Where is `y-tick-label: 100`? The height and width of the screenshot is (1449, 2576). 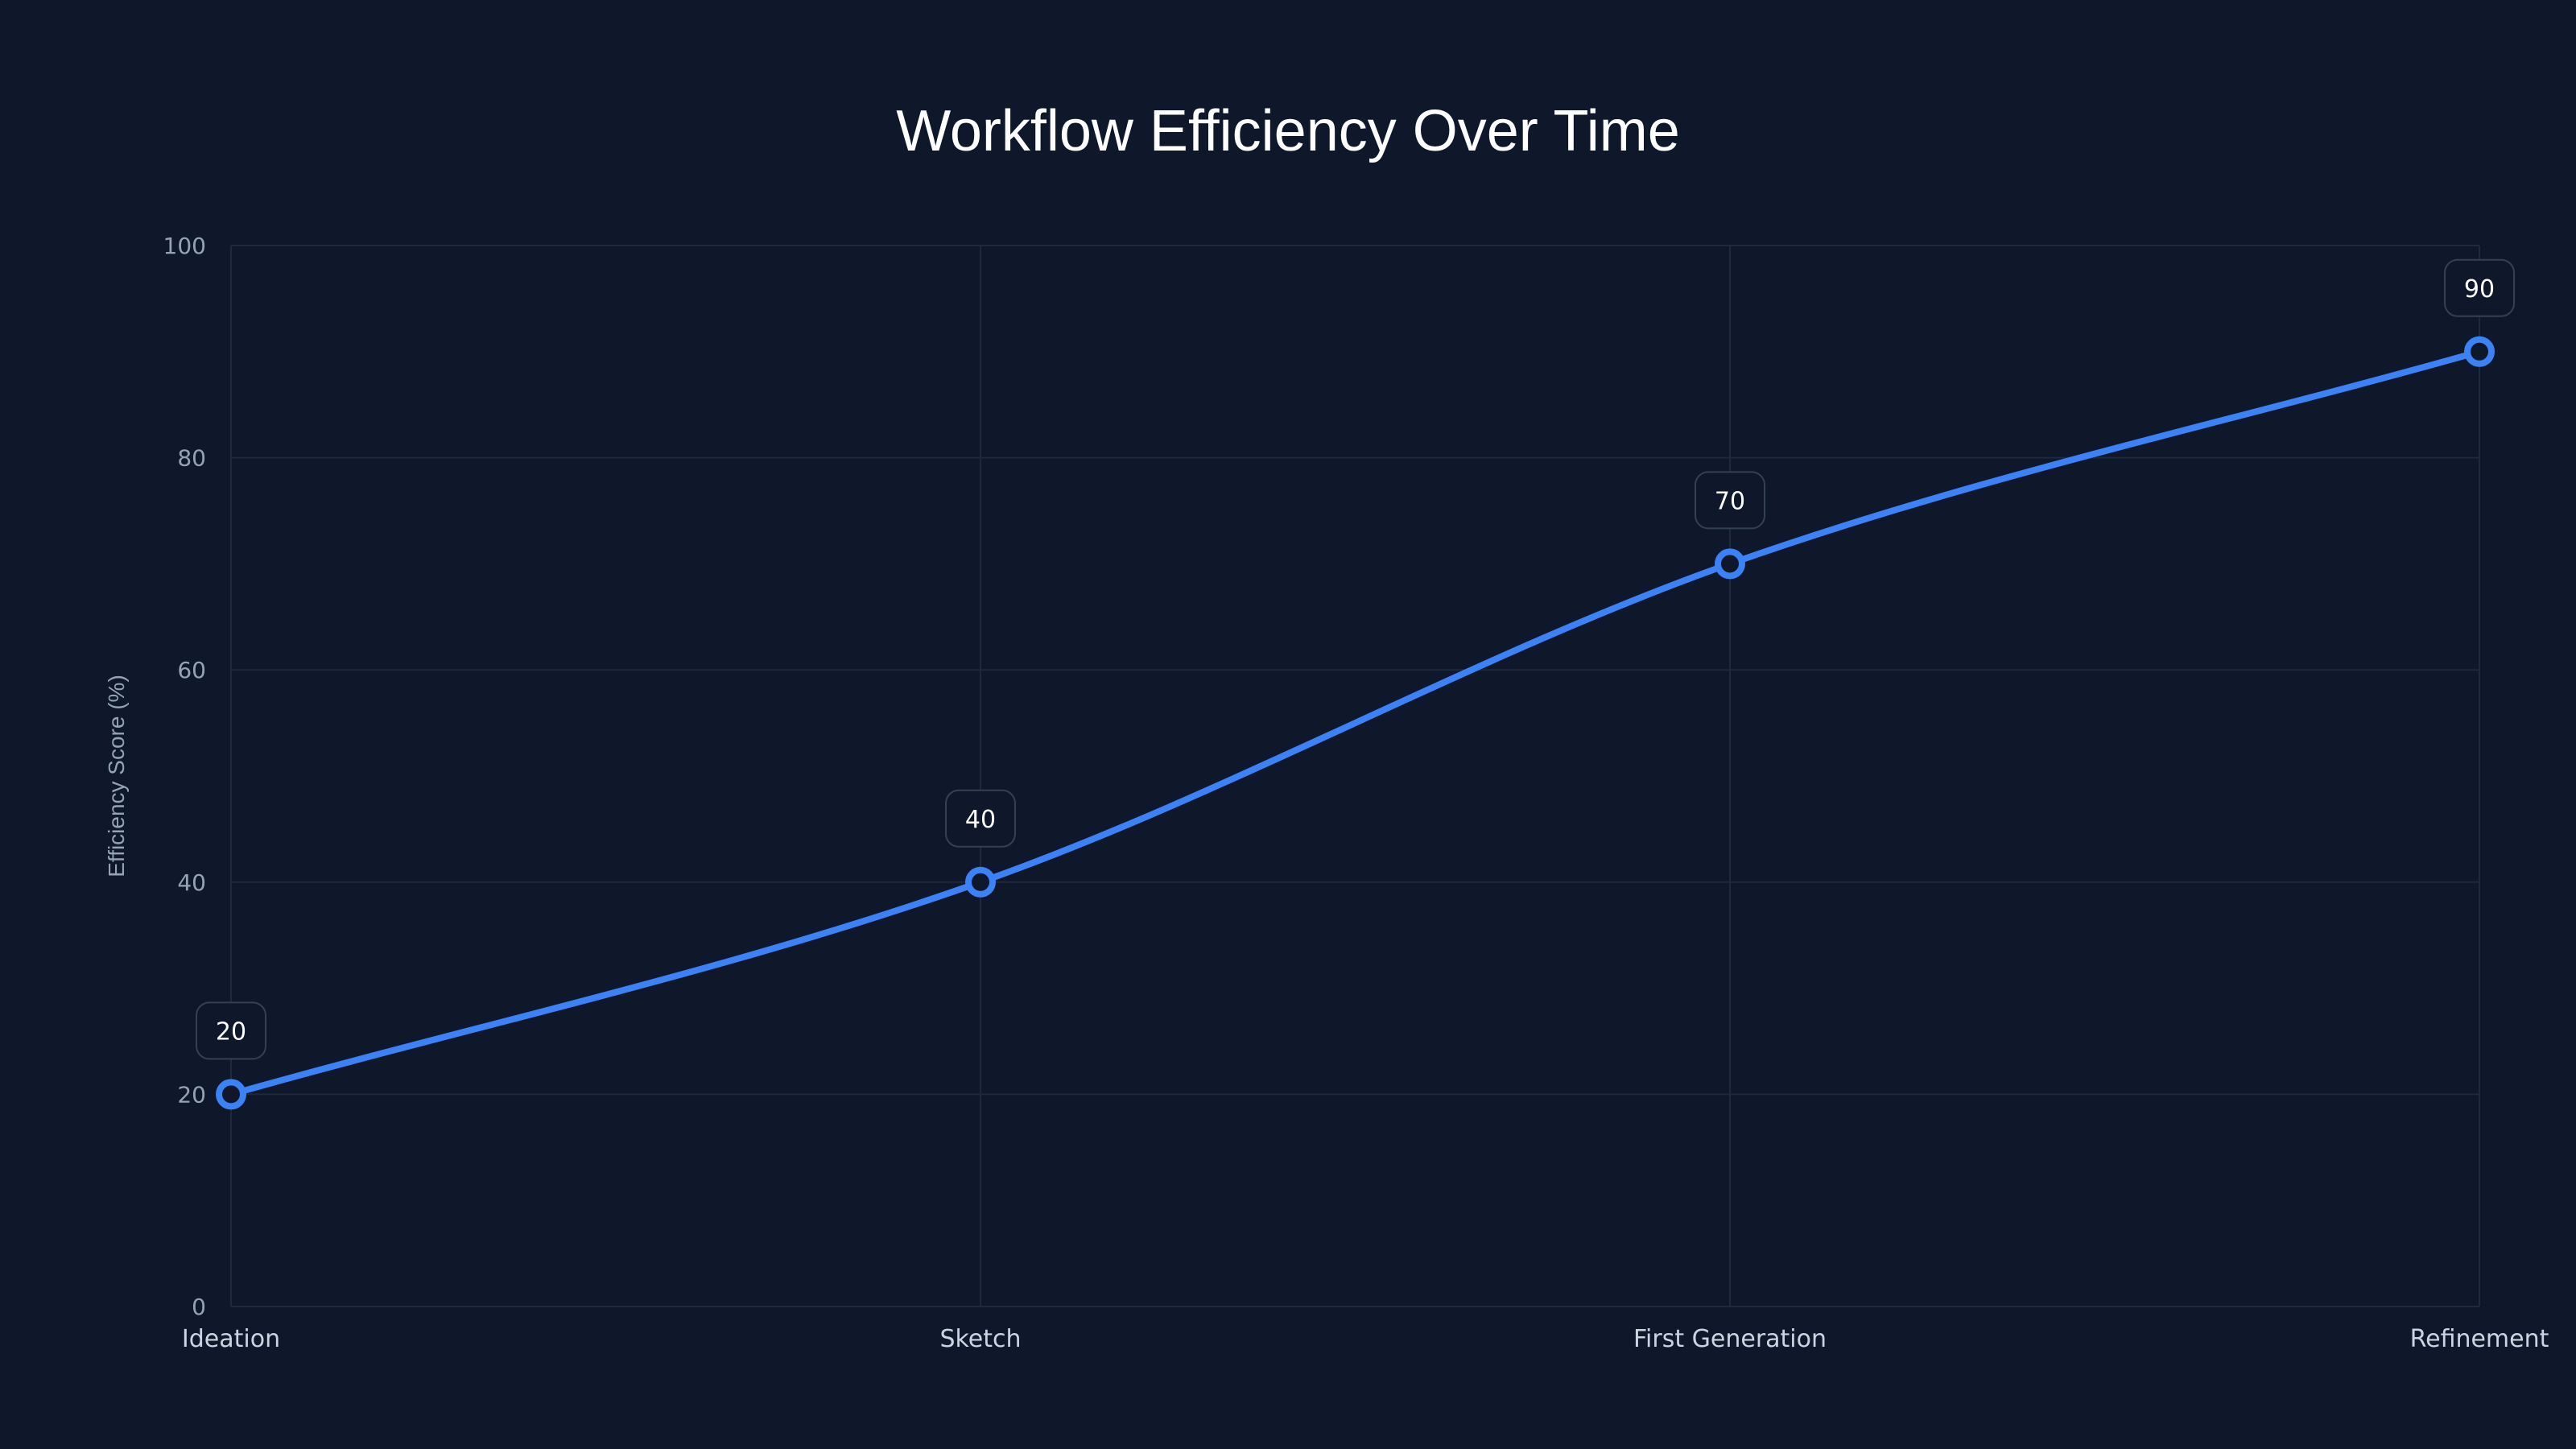 y-tick-label: 100 is located at coordinates (184, 246).